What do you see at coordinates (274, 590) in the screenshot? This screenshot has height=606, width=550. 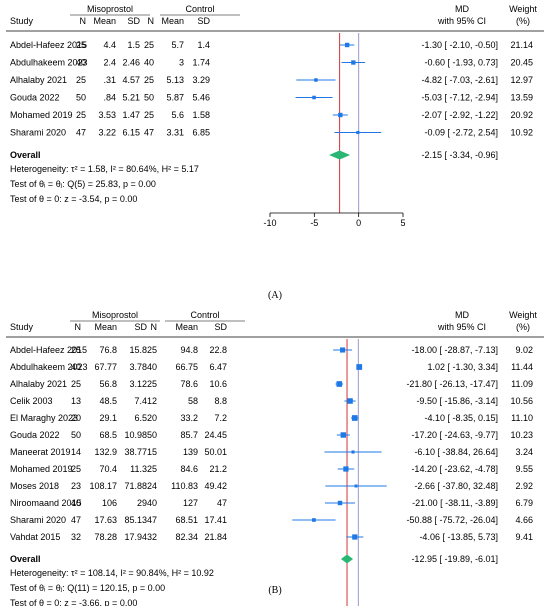 I see `panel-caption: (B)` at bounding box center [274, 590].